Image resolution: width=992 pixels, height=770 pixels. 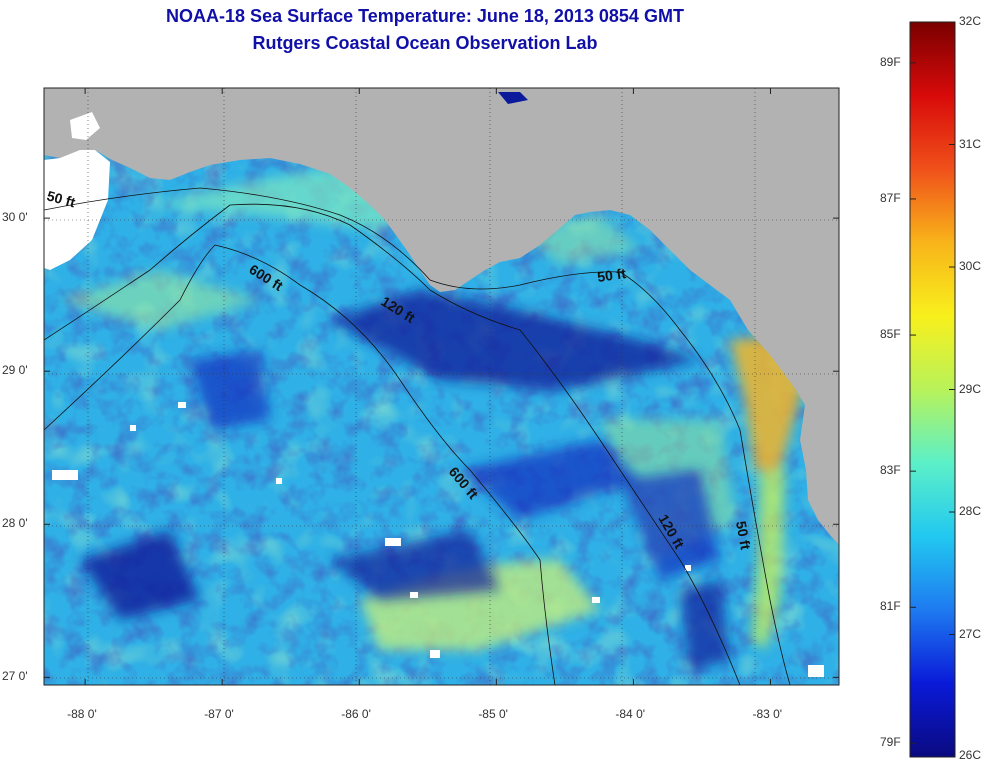 What do you see at coordinates (15, 676) in the screenshot?
I see `y-tick-label: 27 0'` at bounding box center [15, 676].